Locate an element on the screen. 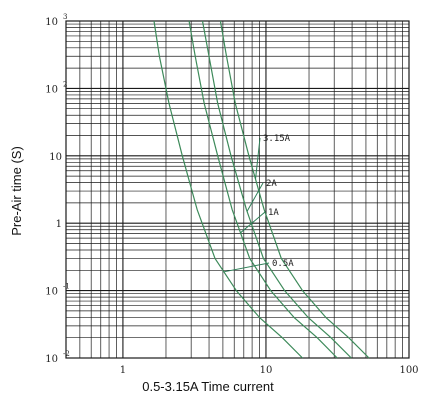  y-tick-label: 10 3 is located at coordinates (56, 20).